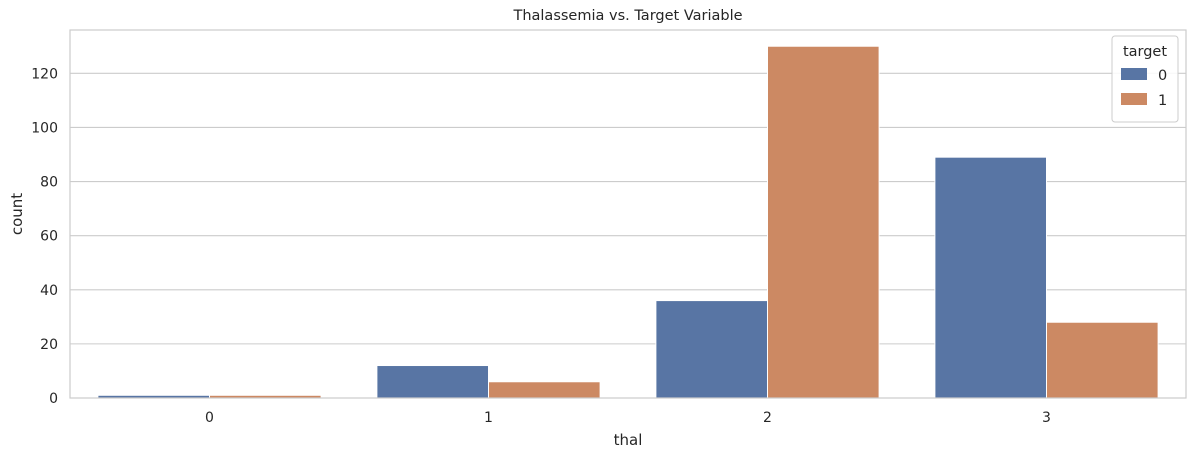  I want to click on x-tick-label: 2, so click(767, 418).